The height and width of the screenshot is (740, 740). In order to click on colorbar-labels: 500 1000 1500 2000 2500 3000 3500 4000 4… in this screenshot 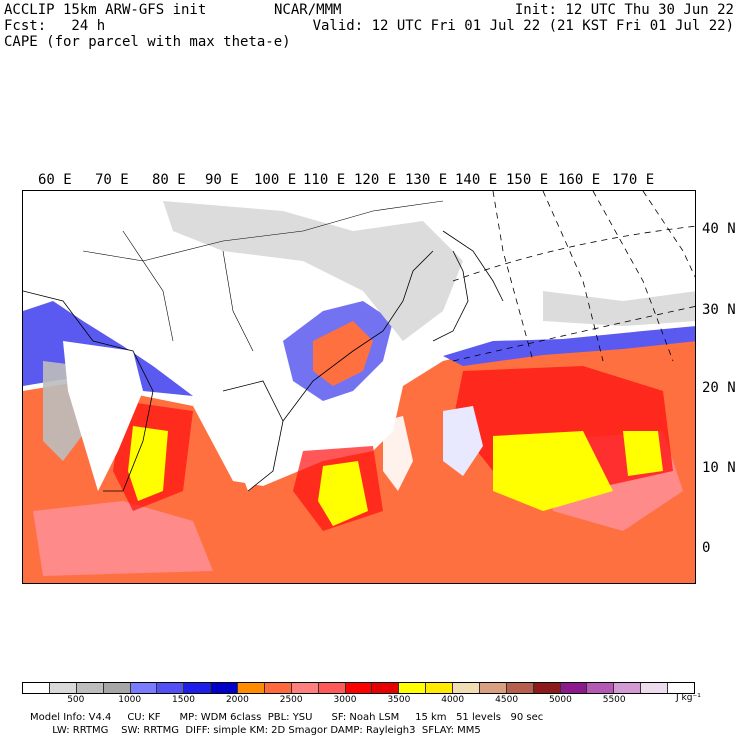, I will do `click(358, 701)`.